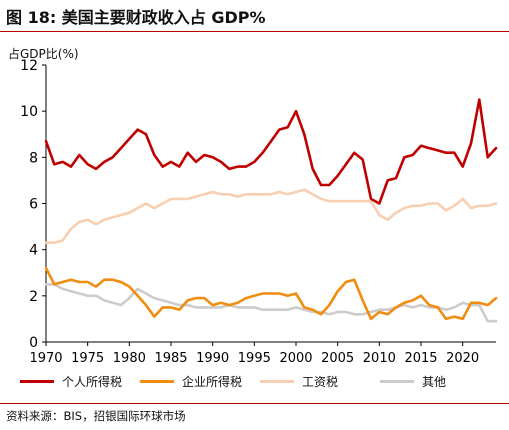 This screenshot has height=430, width=509. I want to click on legend-label: 其他, so click(434, 381).